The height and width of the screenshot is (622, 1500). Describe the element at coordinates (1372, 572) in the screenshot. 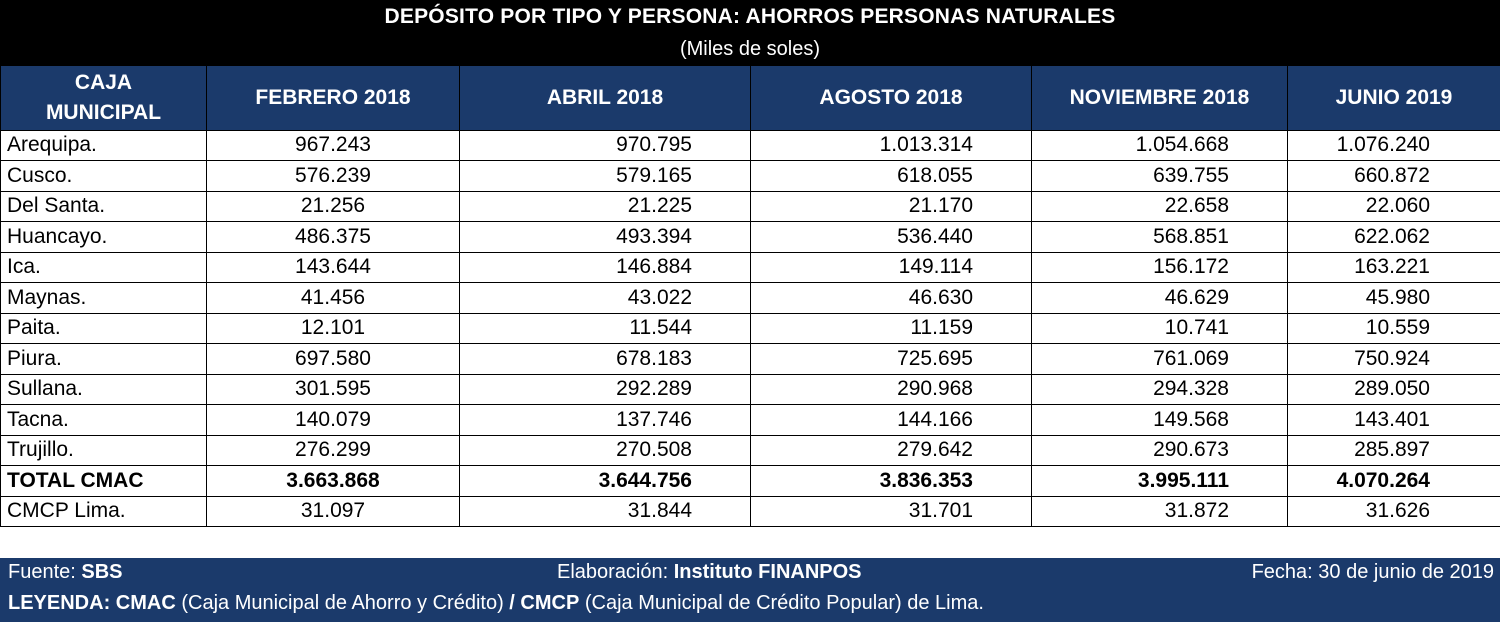

I see `footer-date: Fecha: 30 de junio de 2019` at that location.